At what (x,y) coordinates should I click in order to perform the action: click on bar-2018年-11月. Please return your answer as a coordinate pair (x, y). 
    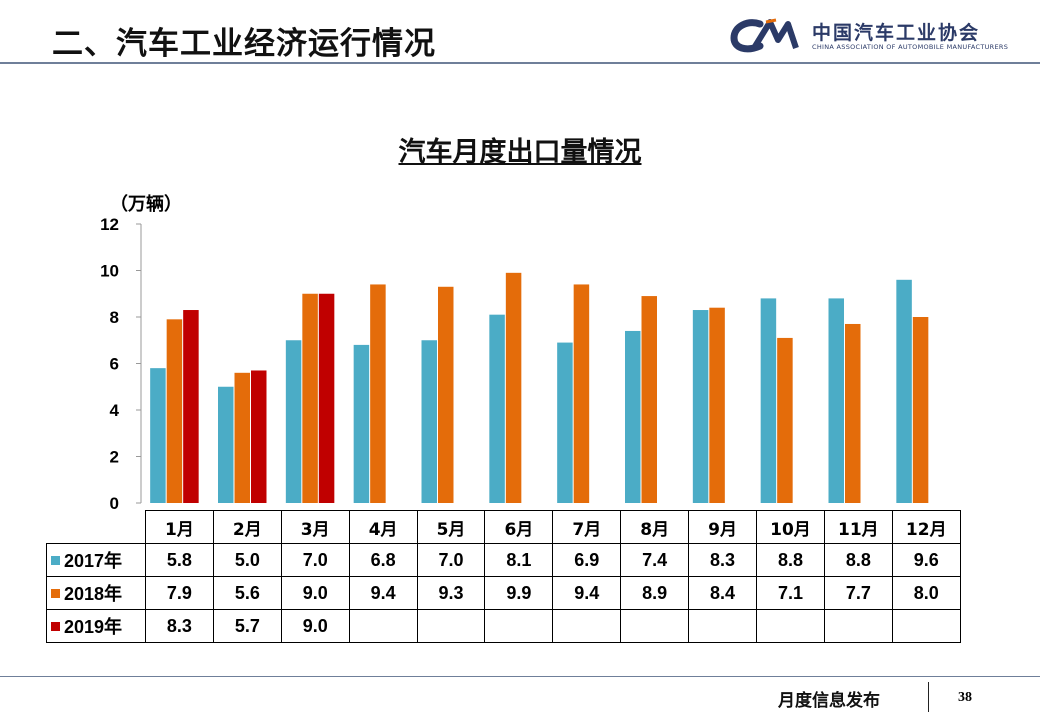
    Looking at the image, I should click on (853, 413).